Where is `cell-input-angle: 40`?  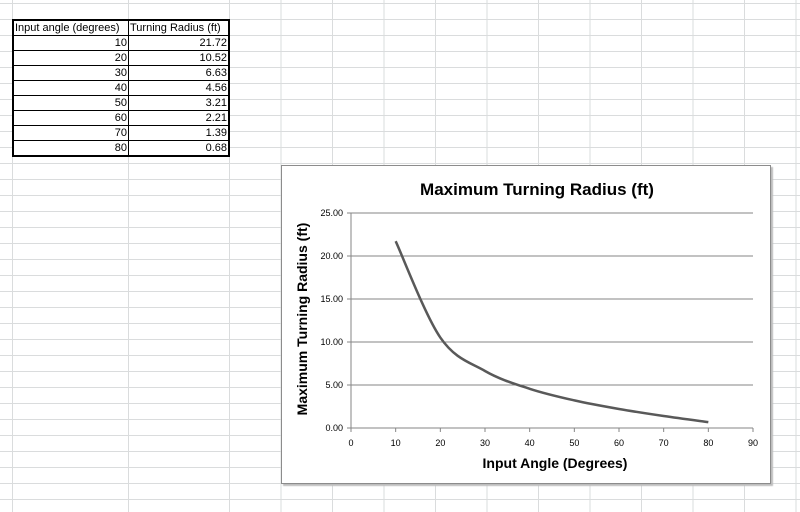
cell-input-angle: 40 is located at coordinates (70, 88).